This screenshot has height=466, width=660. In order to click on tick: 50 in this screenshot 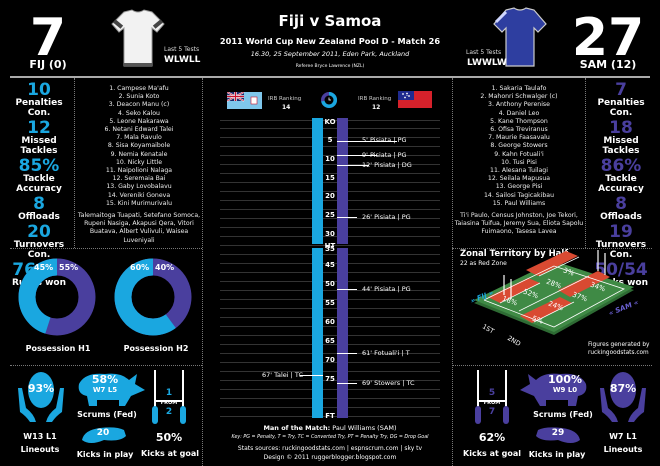, I will do `click(330, 284)`.